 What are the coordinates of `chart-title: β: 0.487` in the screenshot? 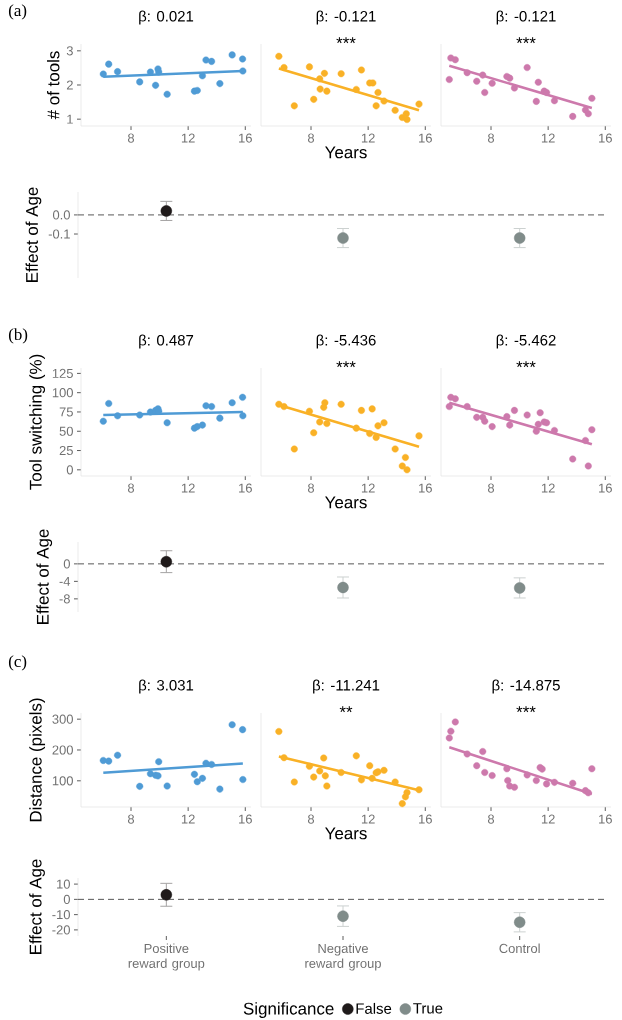 It's located at (166, 341).